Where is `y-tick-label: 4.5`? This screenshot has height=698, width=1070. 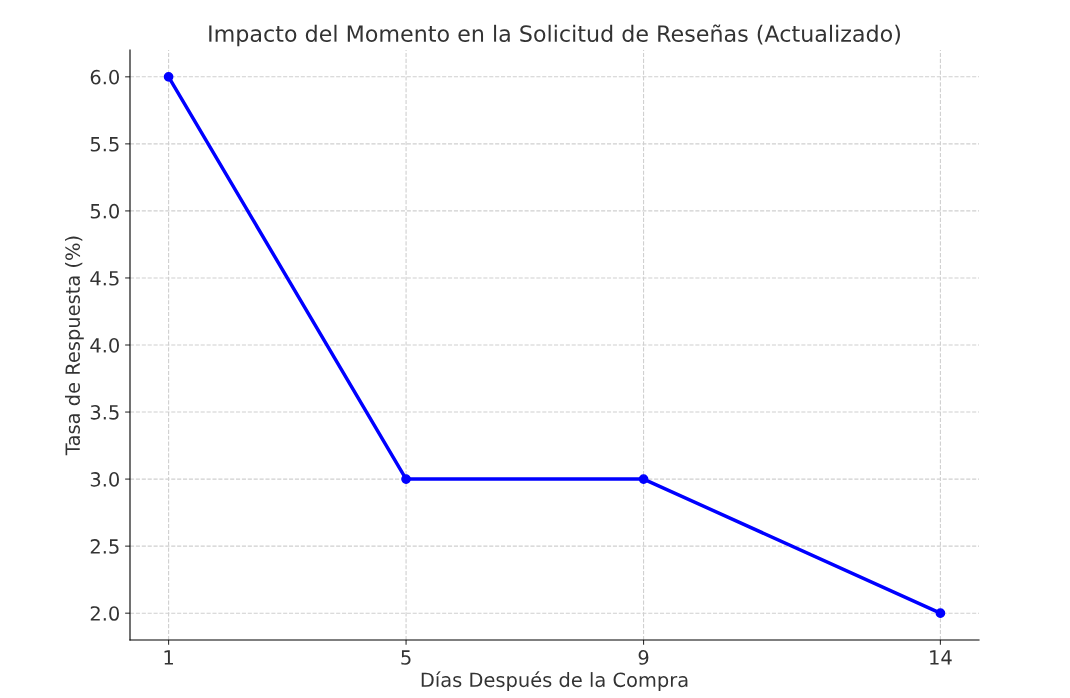 y-tick-label: 4.5 is located at coordinates (104, 278).